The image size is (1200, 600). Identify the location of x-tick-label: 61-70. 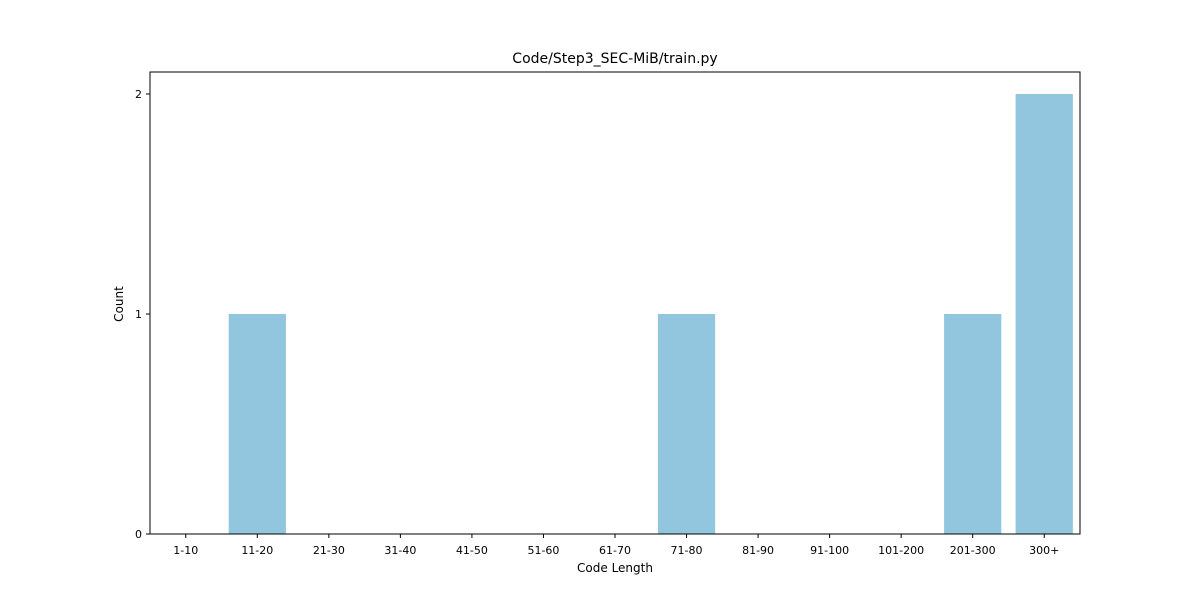
(615, 550).